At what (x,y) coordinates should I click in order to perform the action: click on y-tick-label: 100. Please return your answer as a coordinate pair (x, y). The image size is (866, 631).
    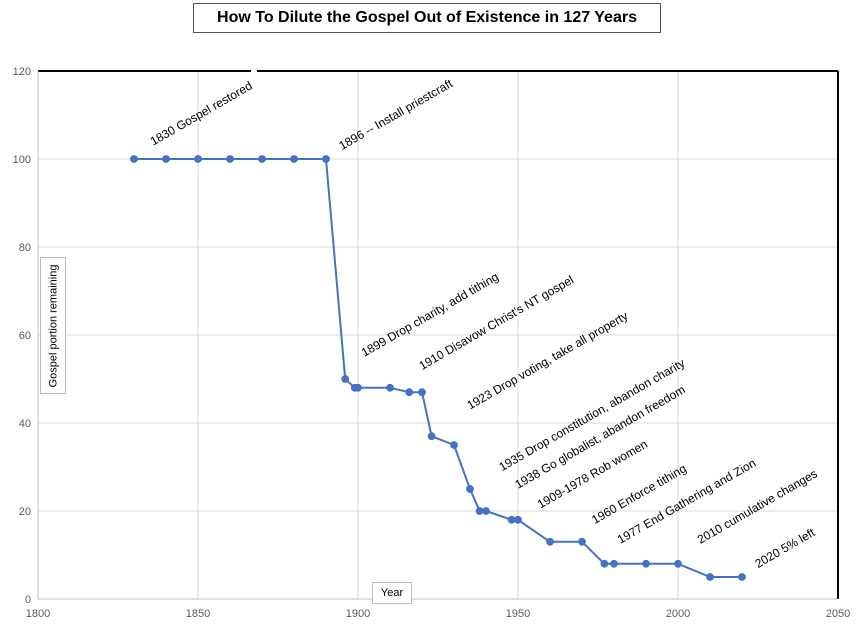
    Looking at the image, I should click on (22, 160).